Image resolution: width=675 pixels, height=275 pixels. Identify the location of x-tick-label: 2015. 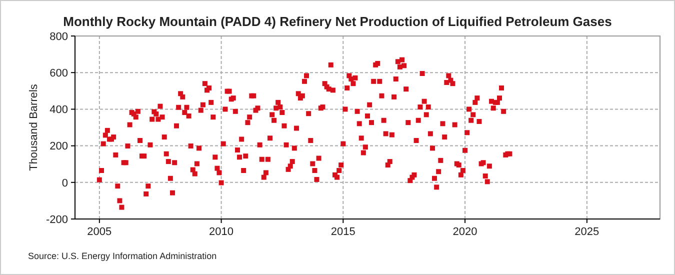
(343, 232).